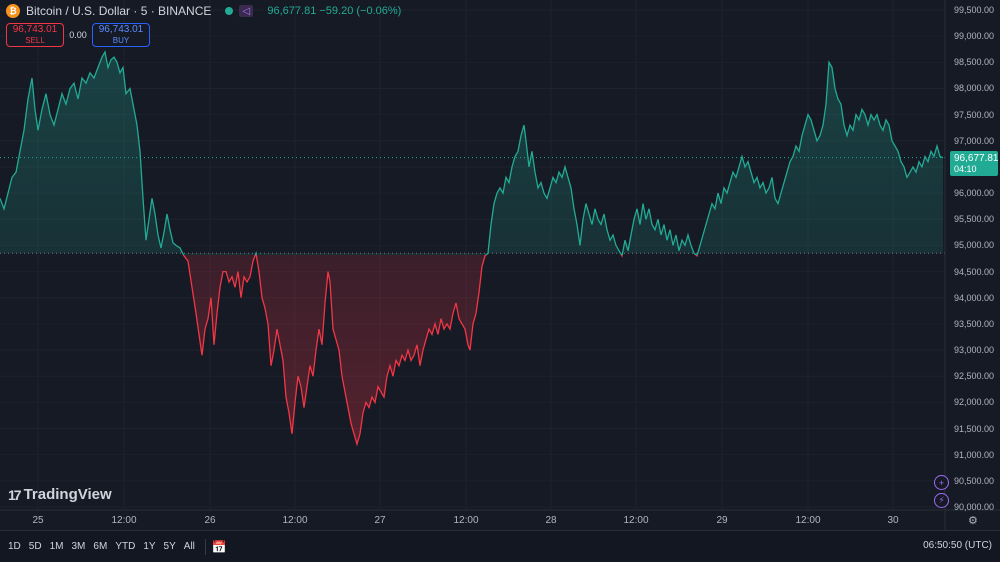 The width and height of the screenshot is (1000, 562). I want to click on gear-icon: ⚙, so click(973, 521).